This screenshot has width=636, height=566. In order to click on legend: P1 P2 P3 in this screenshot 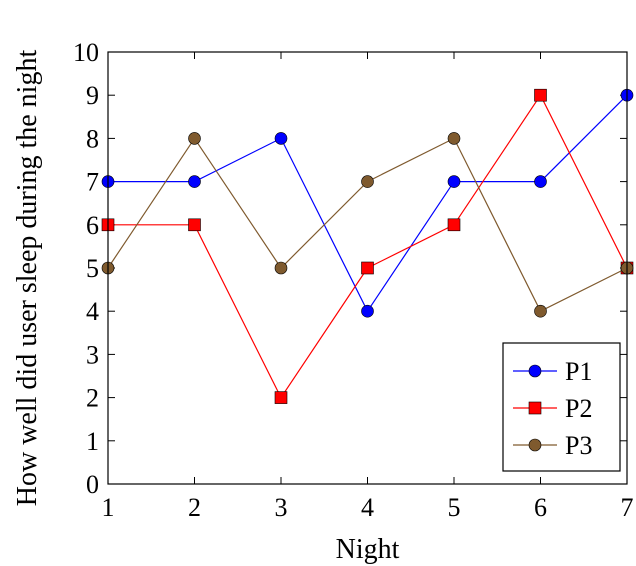, I will do `click(561, 407)`.